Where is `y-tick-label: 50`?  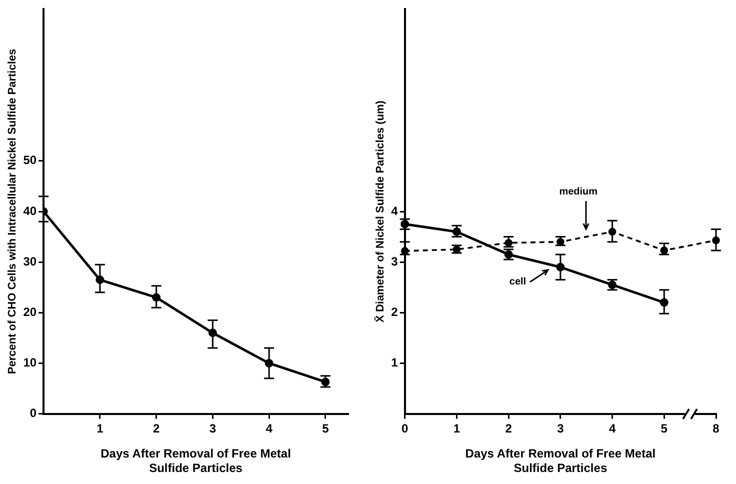
y-tick-label: 50 is located at coordinates (30, 160).